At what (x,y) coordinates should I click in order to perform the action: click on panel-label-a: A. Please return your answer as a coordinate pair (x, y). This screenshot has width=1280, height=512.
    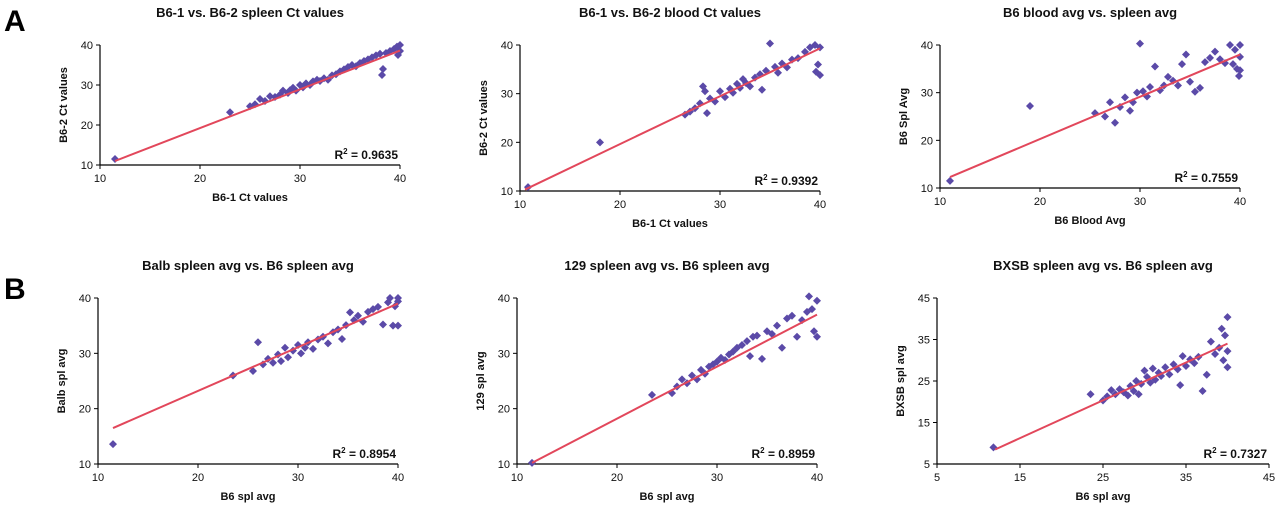
    Looking at the image, I should click on (15, 21).